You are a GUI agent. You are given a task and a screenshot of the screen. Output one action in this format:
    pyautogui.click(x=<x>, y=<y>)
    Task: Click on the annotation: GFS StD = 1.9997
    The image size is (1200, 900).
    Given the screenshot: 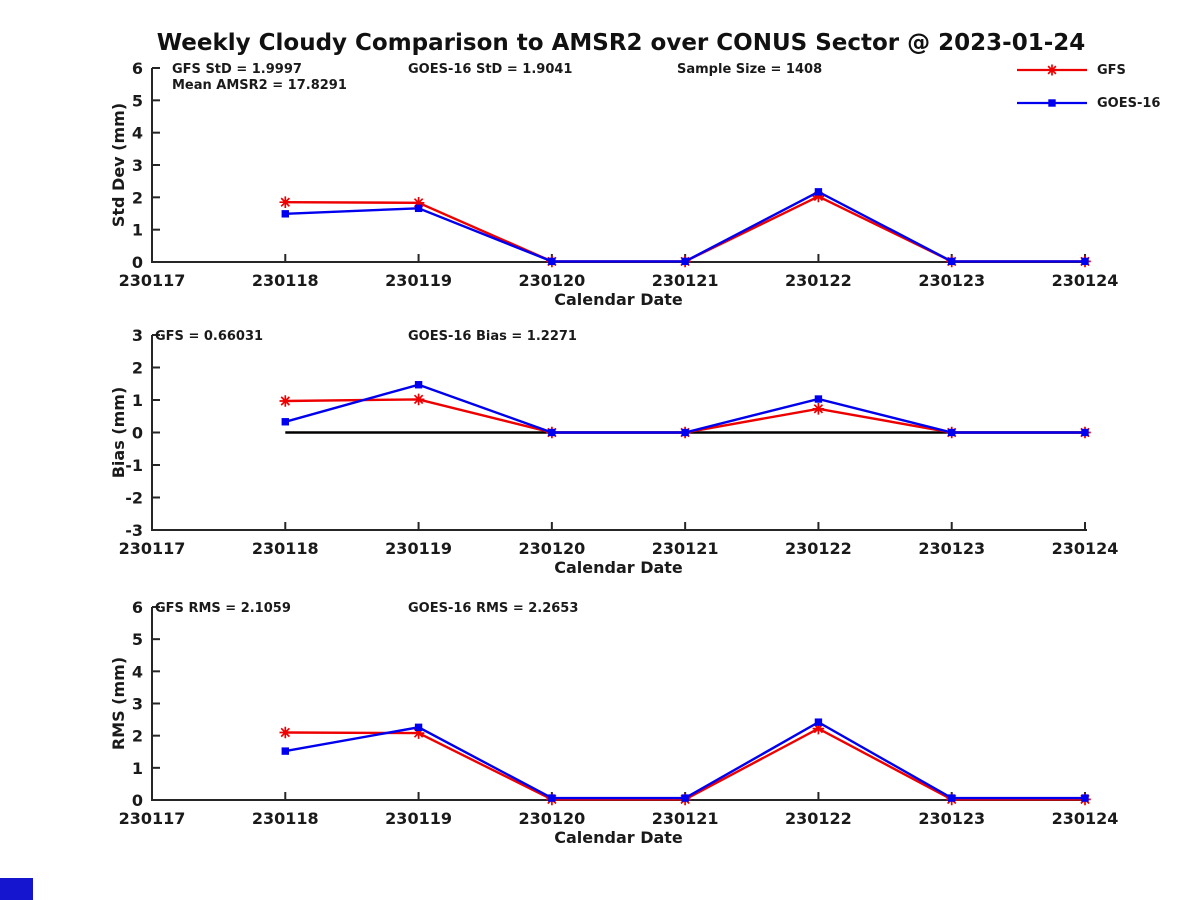 What is the action you would take?
    pyautogui.click(x=237, y=69)
    